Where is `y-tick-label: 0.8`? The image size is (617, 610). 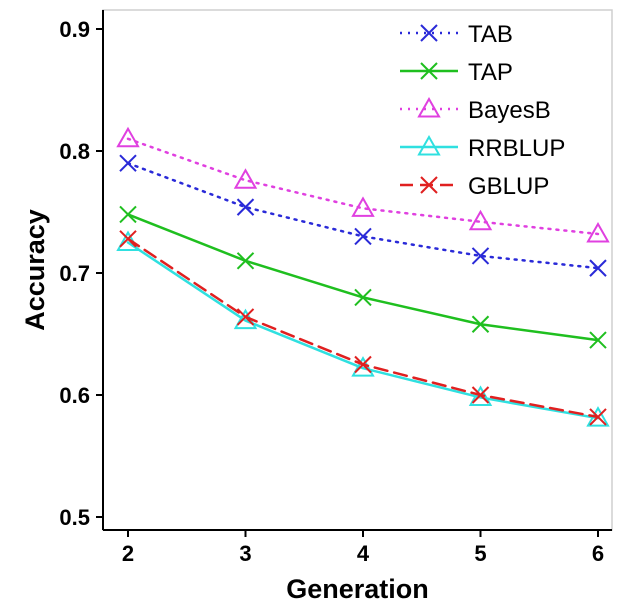 y-tick-label: 0.8 is located at coordinates (74, 151).